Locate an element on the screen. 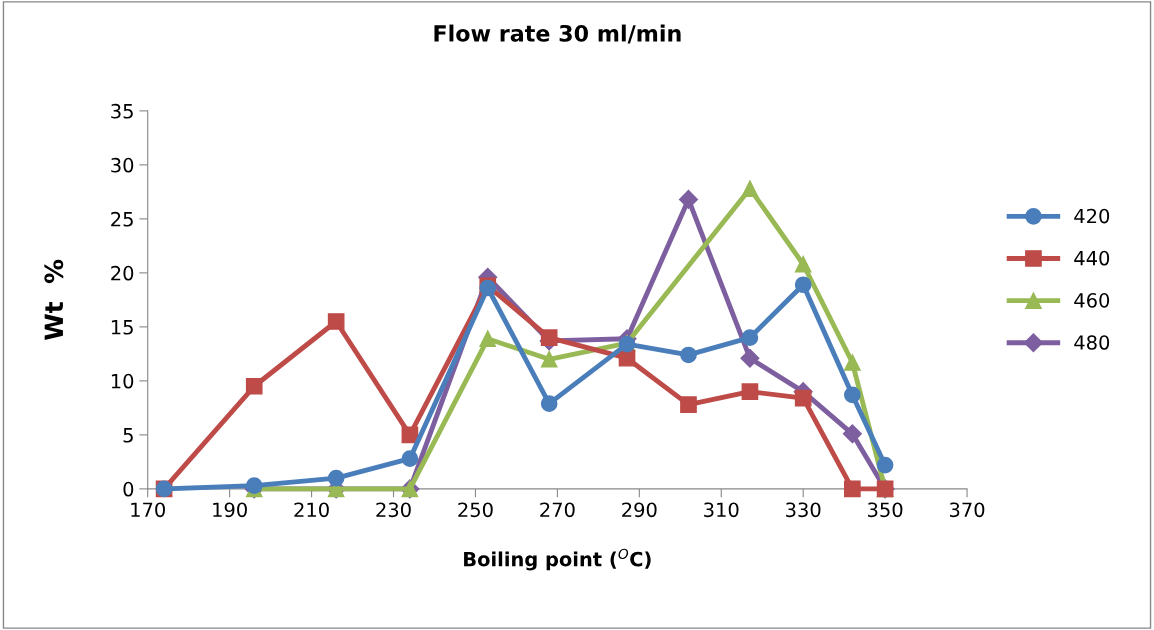 The height and width of the screenshot is (630, 1154). x-tick-label: 170 is located at coordinates (148, 510).